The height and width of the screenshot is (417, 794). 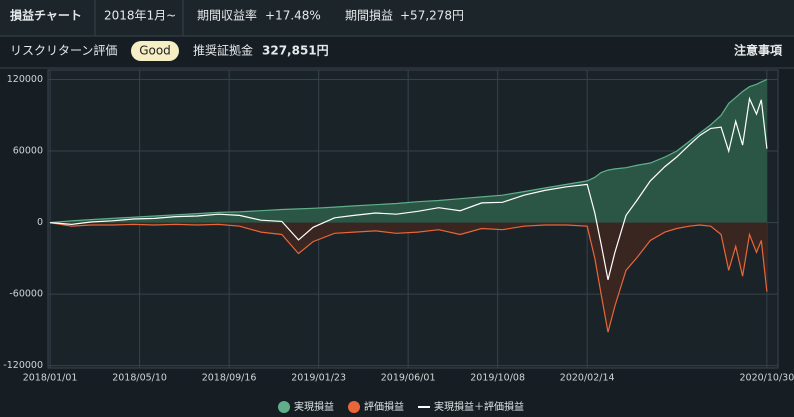 I want to click on profit-label: 期間損益, so click(x=369, y=15).